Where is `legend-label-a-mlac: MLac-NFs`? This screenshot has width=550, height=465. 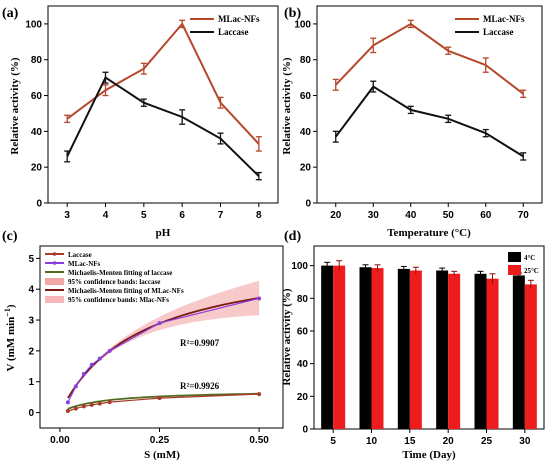
legend-label-a-mlac: MLac-NFs is located at coordinates (239, 19).